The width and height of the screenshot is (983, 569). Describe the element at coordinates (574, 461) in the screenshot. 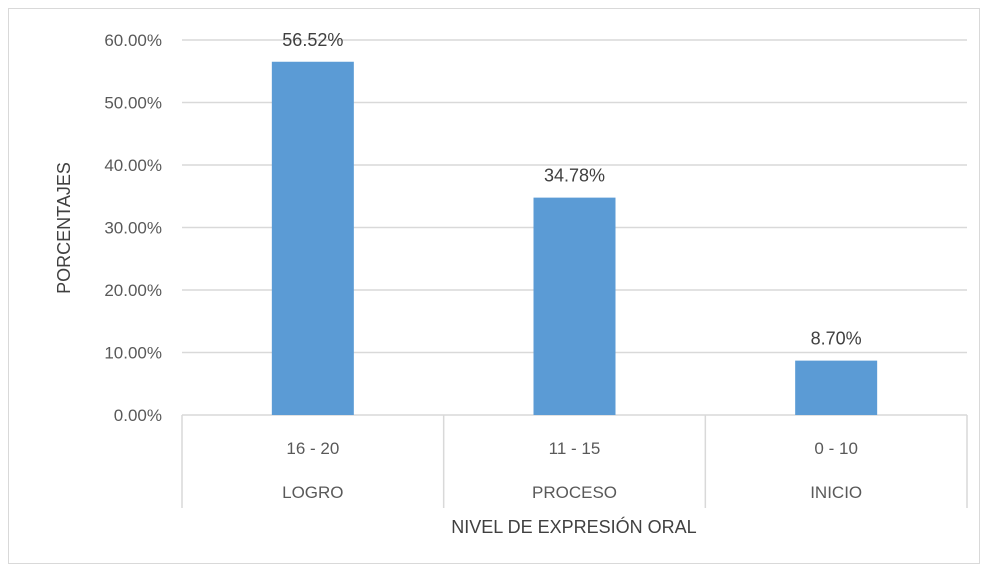

I see `x-axis: 16 - 20 LOGRO 11 - 15 PROCESO 0 - 10 INICIO` at that location.